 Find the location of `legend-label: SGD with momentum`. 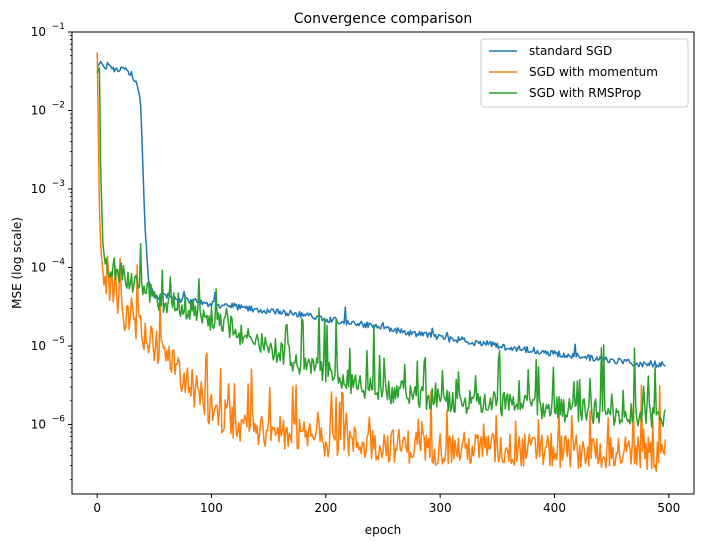

legend-label: SGD with momentum is located at coordinates (593, 72).